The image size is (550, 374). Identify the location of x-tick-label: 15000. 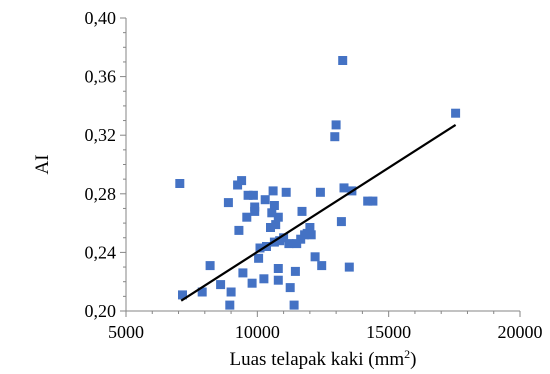
(388, 332).